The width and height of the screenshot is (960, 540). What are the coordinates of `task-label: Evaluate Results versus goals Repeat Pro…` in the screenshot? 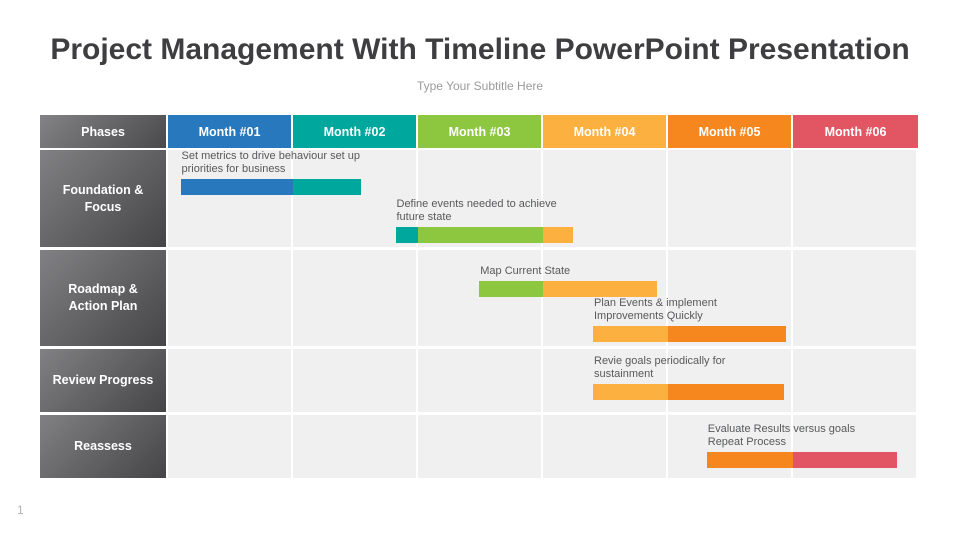 It's located at (781, 435).